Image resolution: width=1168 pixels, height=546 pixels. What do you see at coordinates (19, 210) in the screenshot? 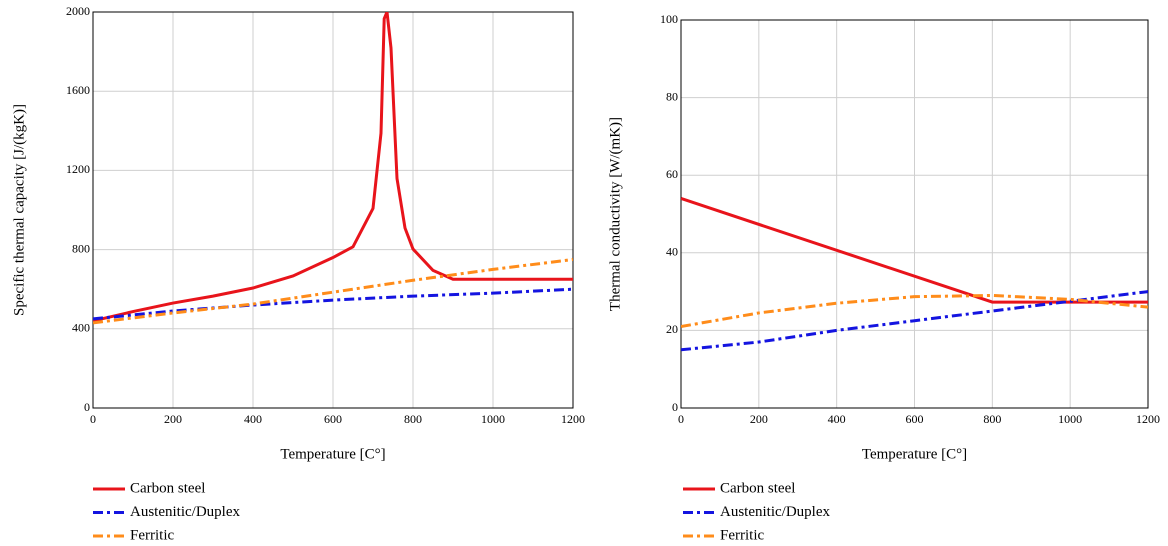
I see `y-axis-title: Specific thermal capacity [J/(kgK)]` at bounding box center [19, 210].